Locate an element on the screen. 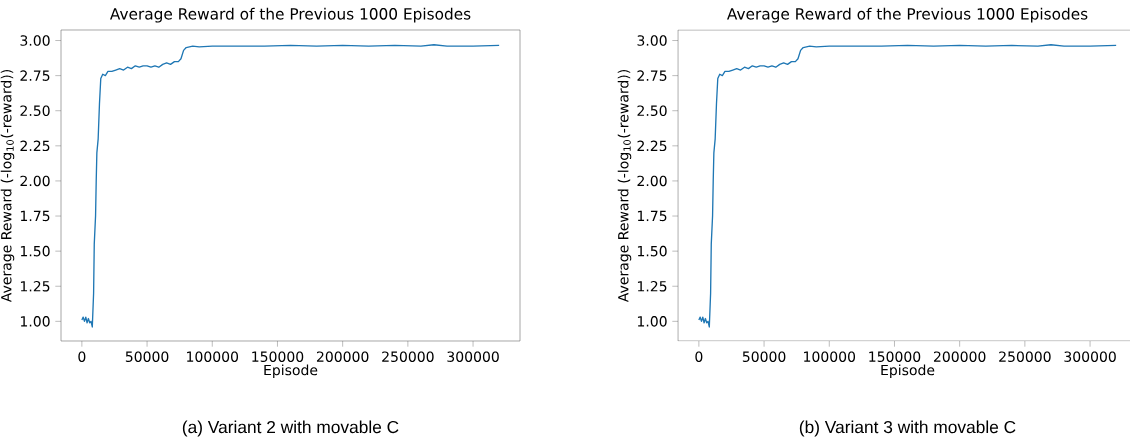  text: (b) Variant 3 with movable C is located at coordinates (907, 428).